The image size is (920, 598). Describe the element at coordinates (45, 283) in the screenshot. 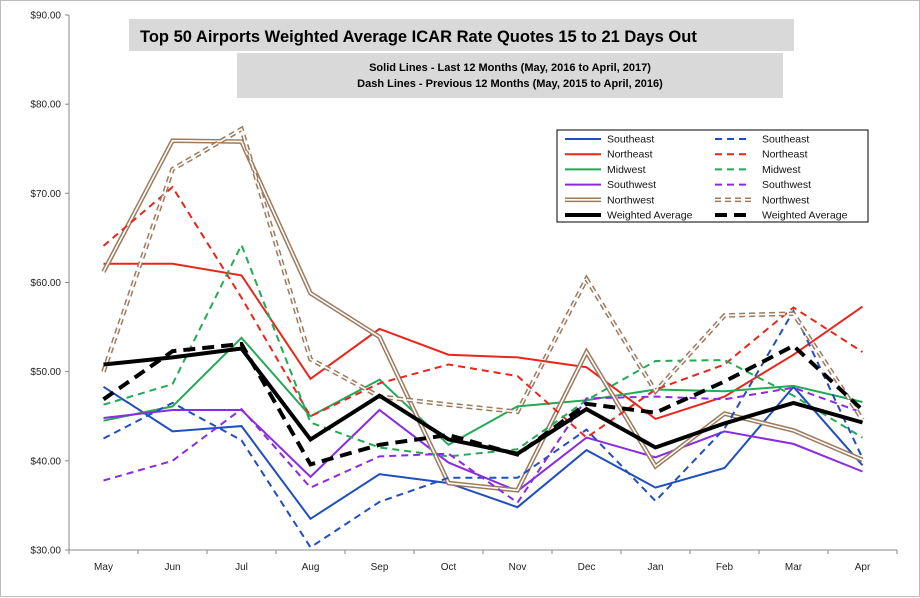

I see `y-tick-label: $60.00` at that location.